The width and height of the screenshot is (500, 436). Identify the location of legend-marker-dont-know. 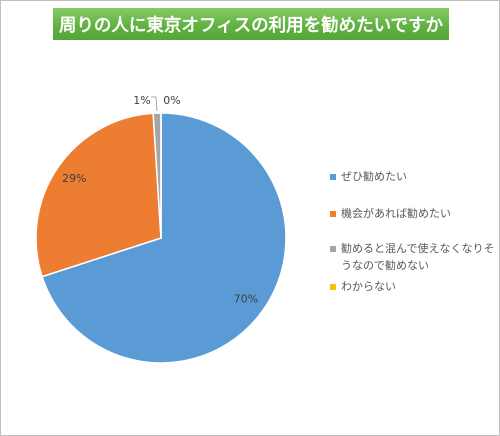
(333, 286).